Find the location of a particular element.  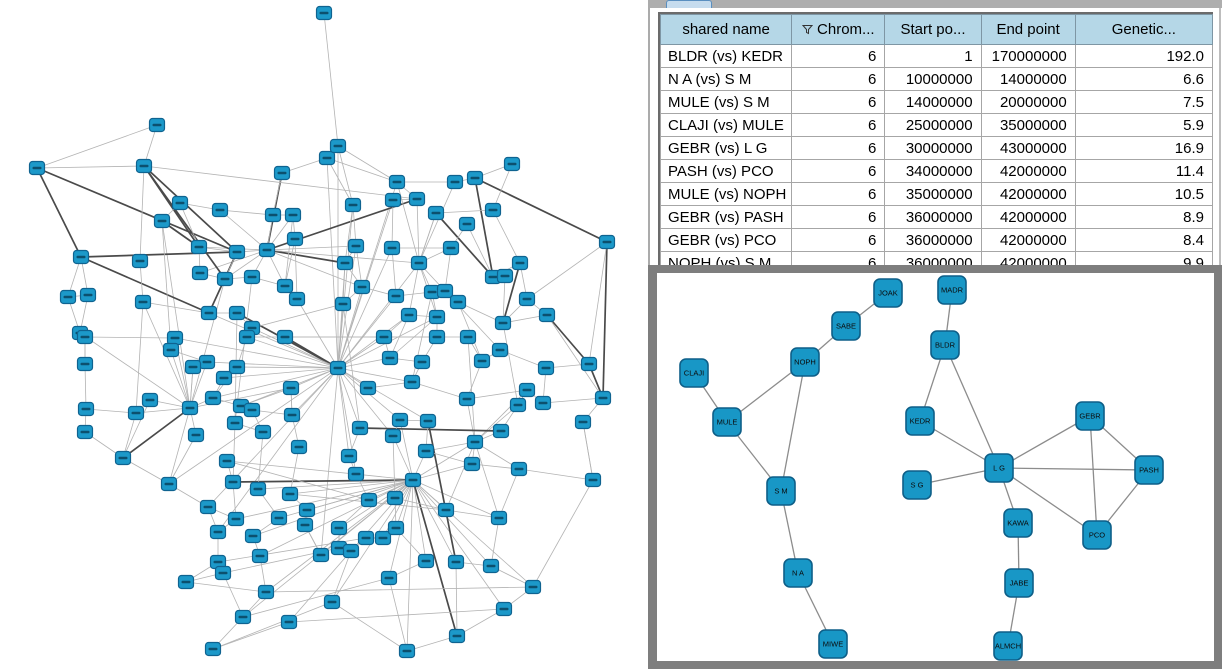

subnetwork-node: NOPH is located at coordinates (805, 362).